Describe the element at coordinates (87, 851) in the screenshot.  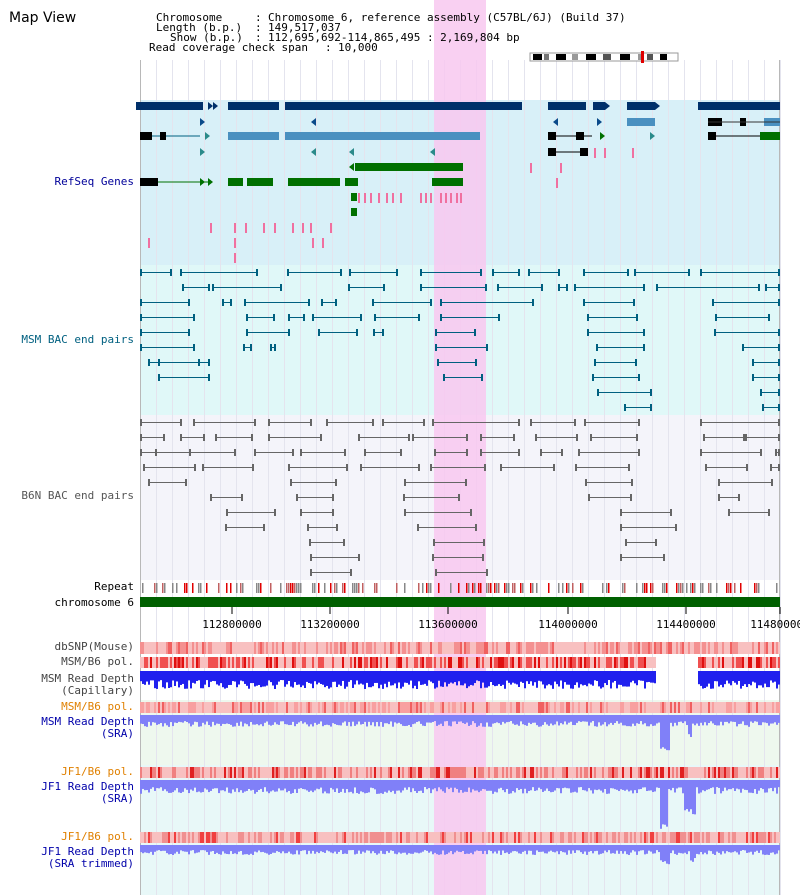
I see `track-label-jf1-depth-trim: JF1 Read Depth` at that location.